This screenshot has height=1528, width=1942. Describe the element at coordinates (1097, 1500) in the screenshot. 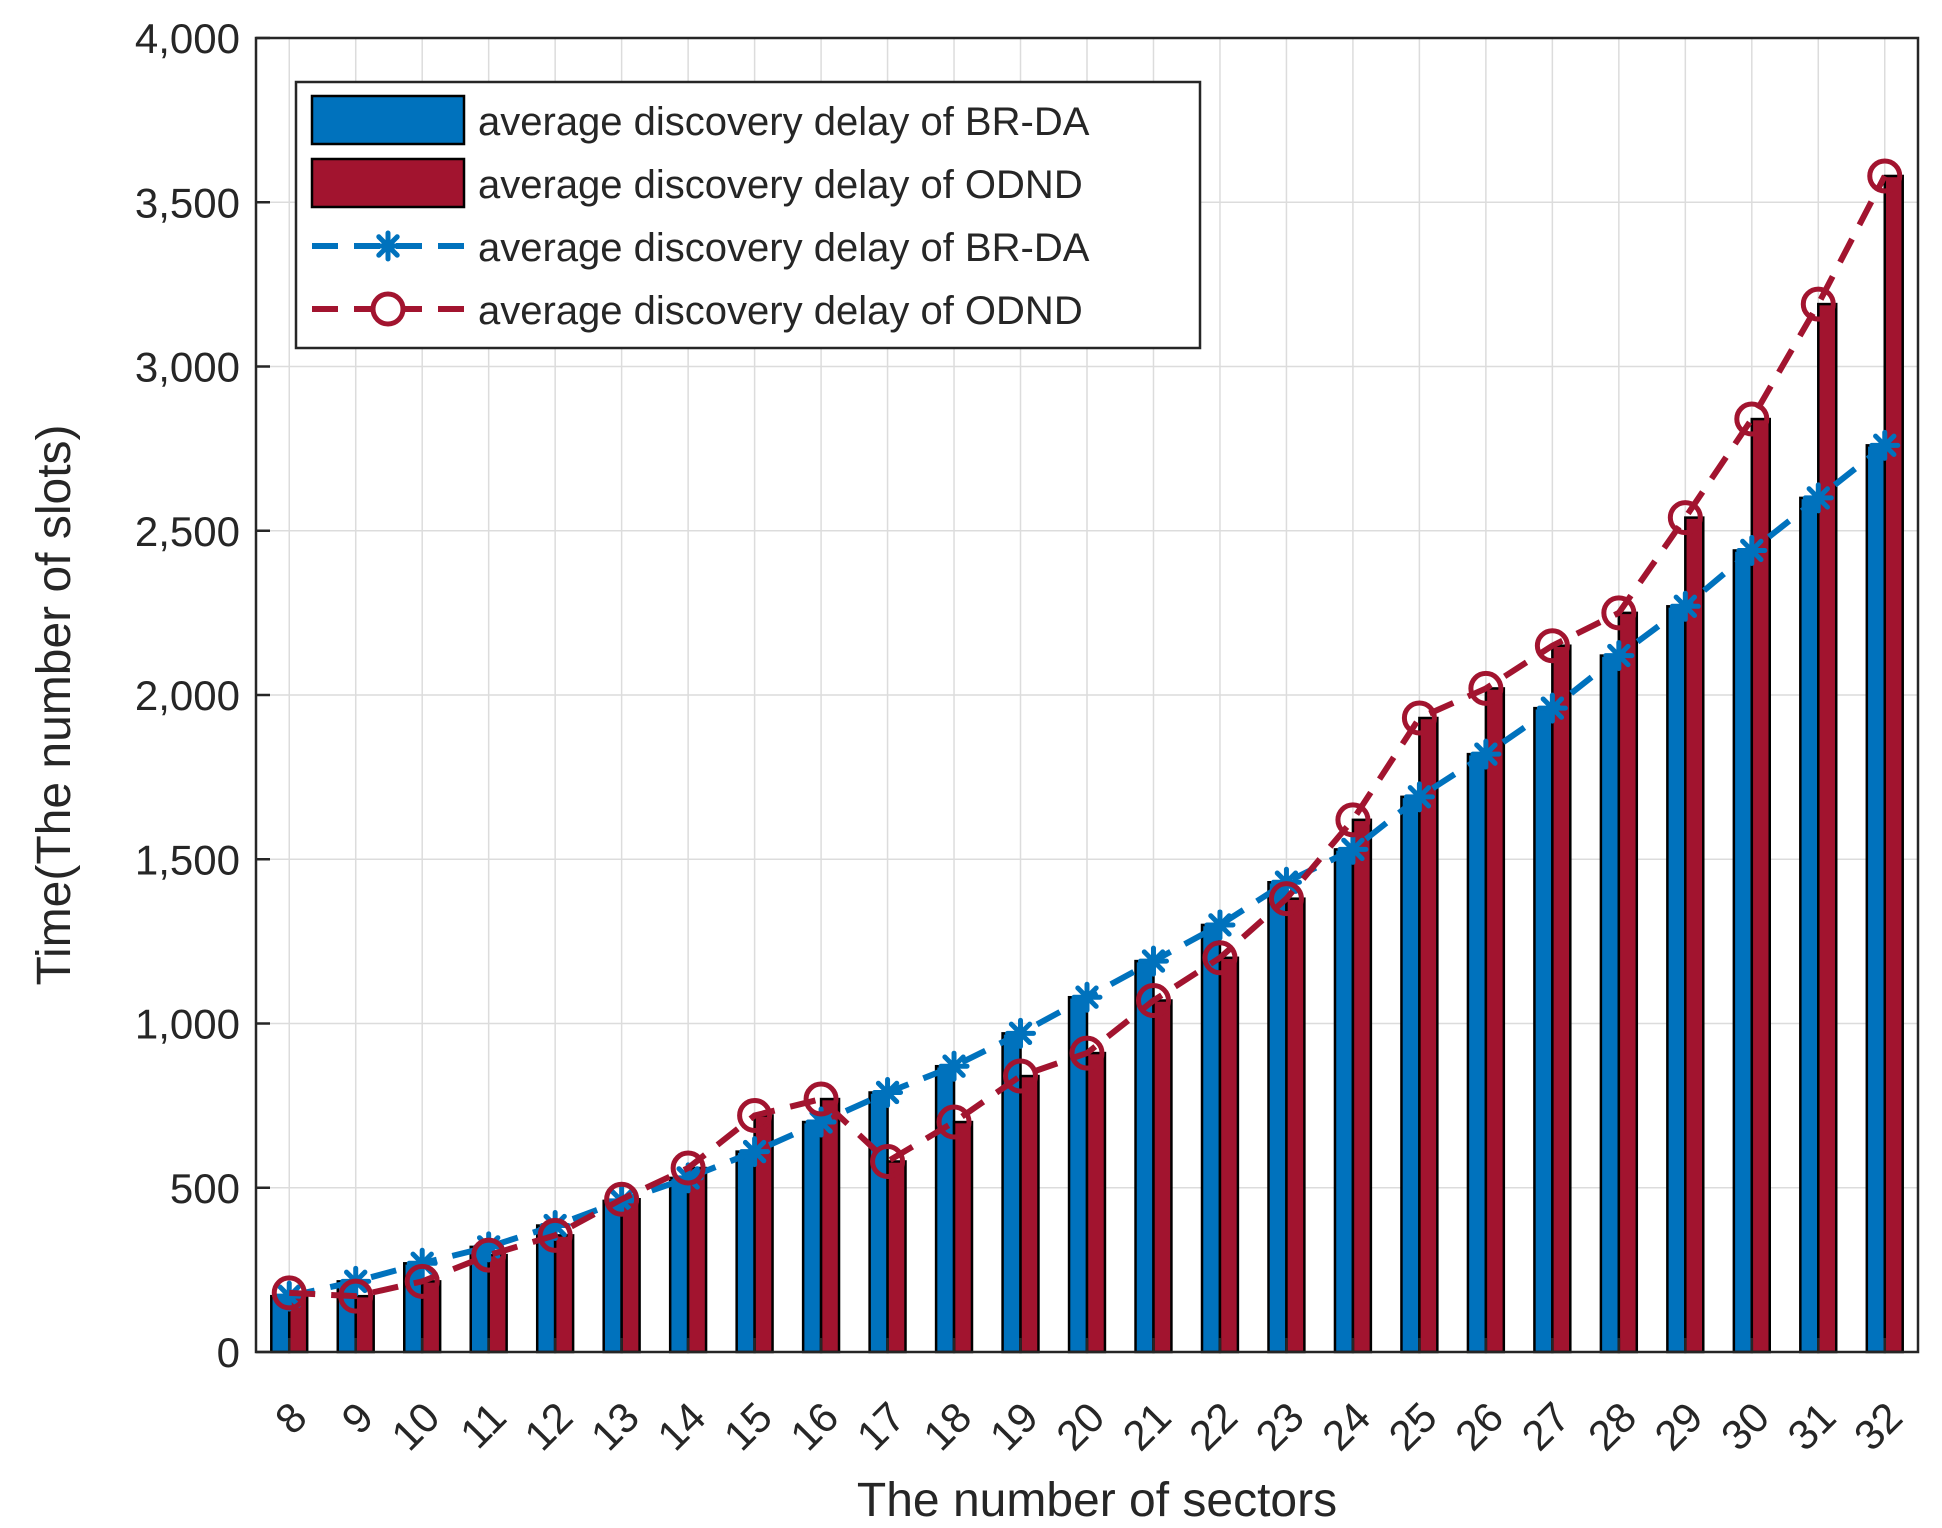

I see `x-axis-label: The number of sectors` at that location.